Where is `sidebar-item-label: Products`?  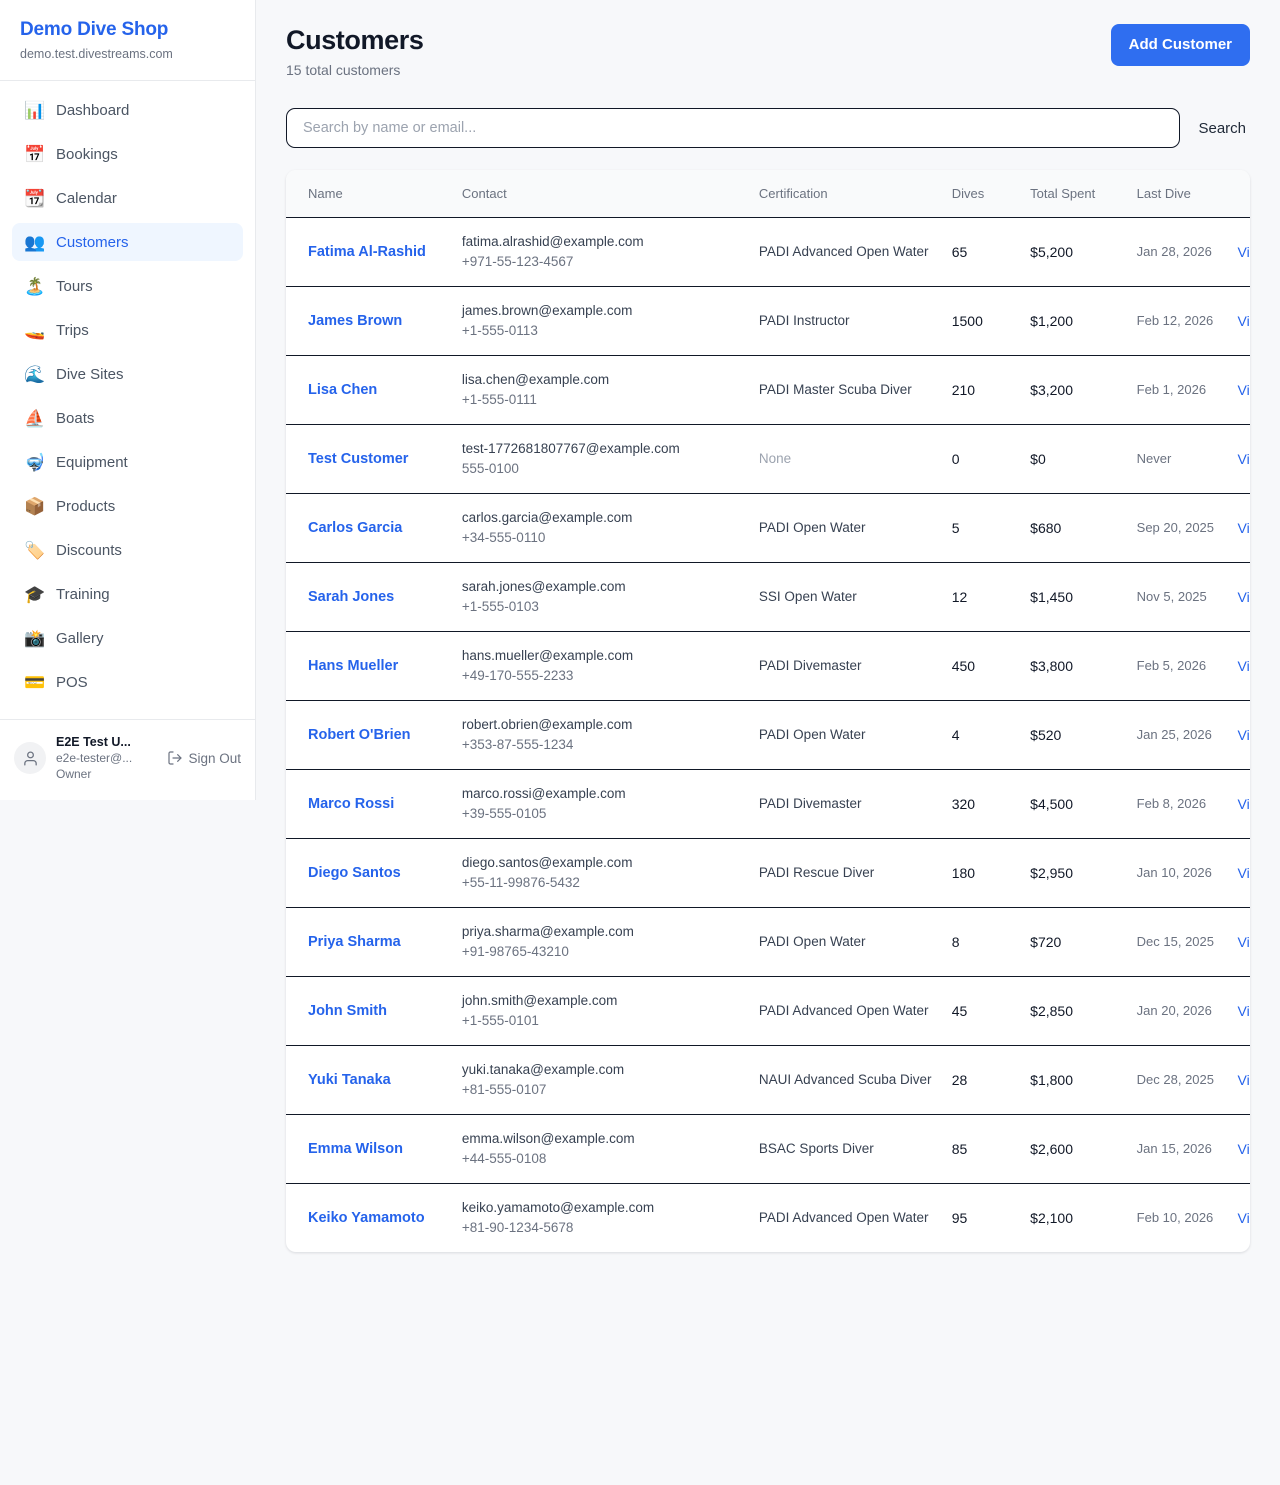
sidebar-item-label: Products is located at coordinates (86, 506).